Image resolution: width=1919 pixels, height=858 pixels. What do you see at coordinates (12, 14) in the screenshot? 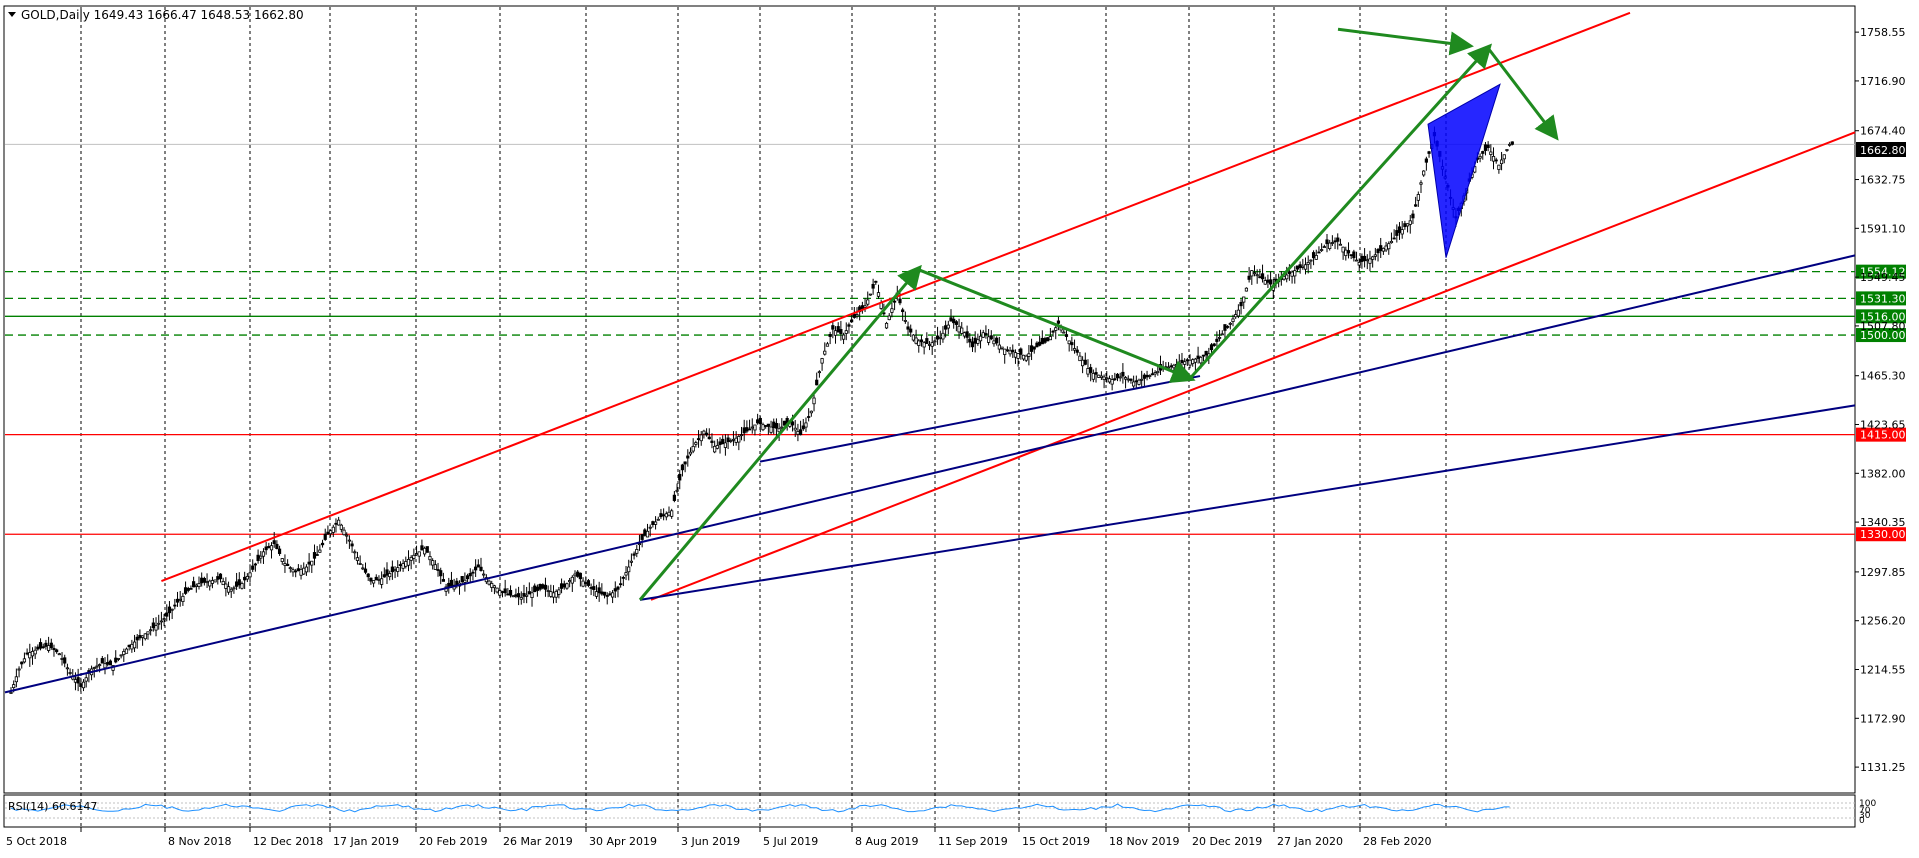
I see `dropdown-triangle-icon` at bounding box center [12, 14].